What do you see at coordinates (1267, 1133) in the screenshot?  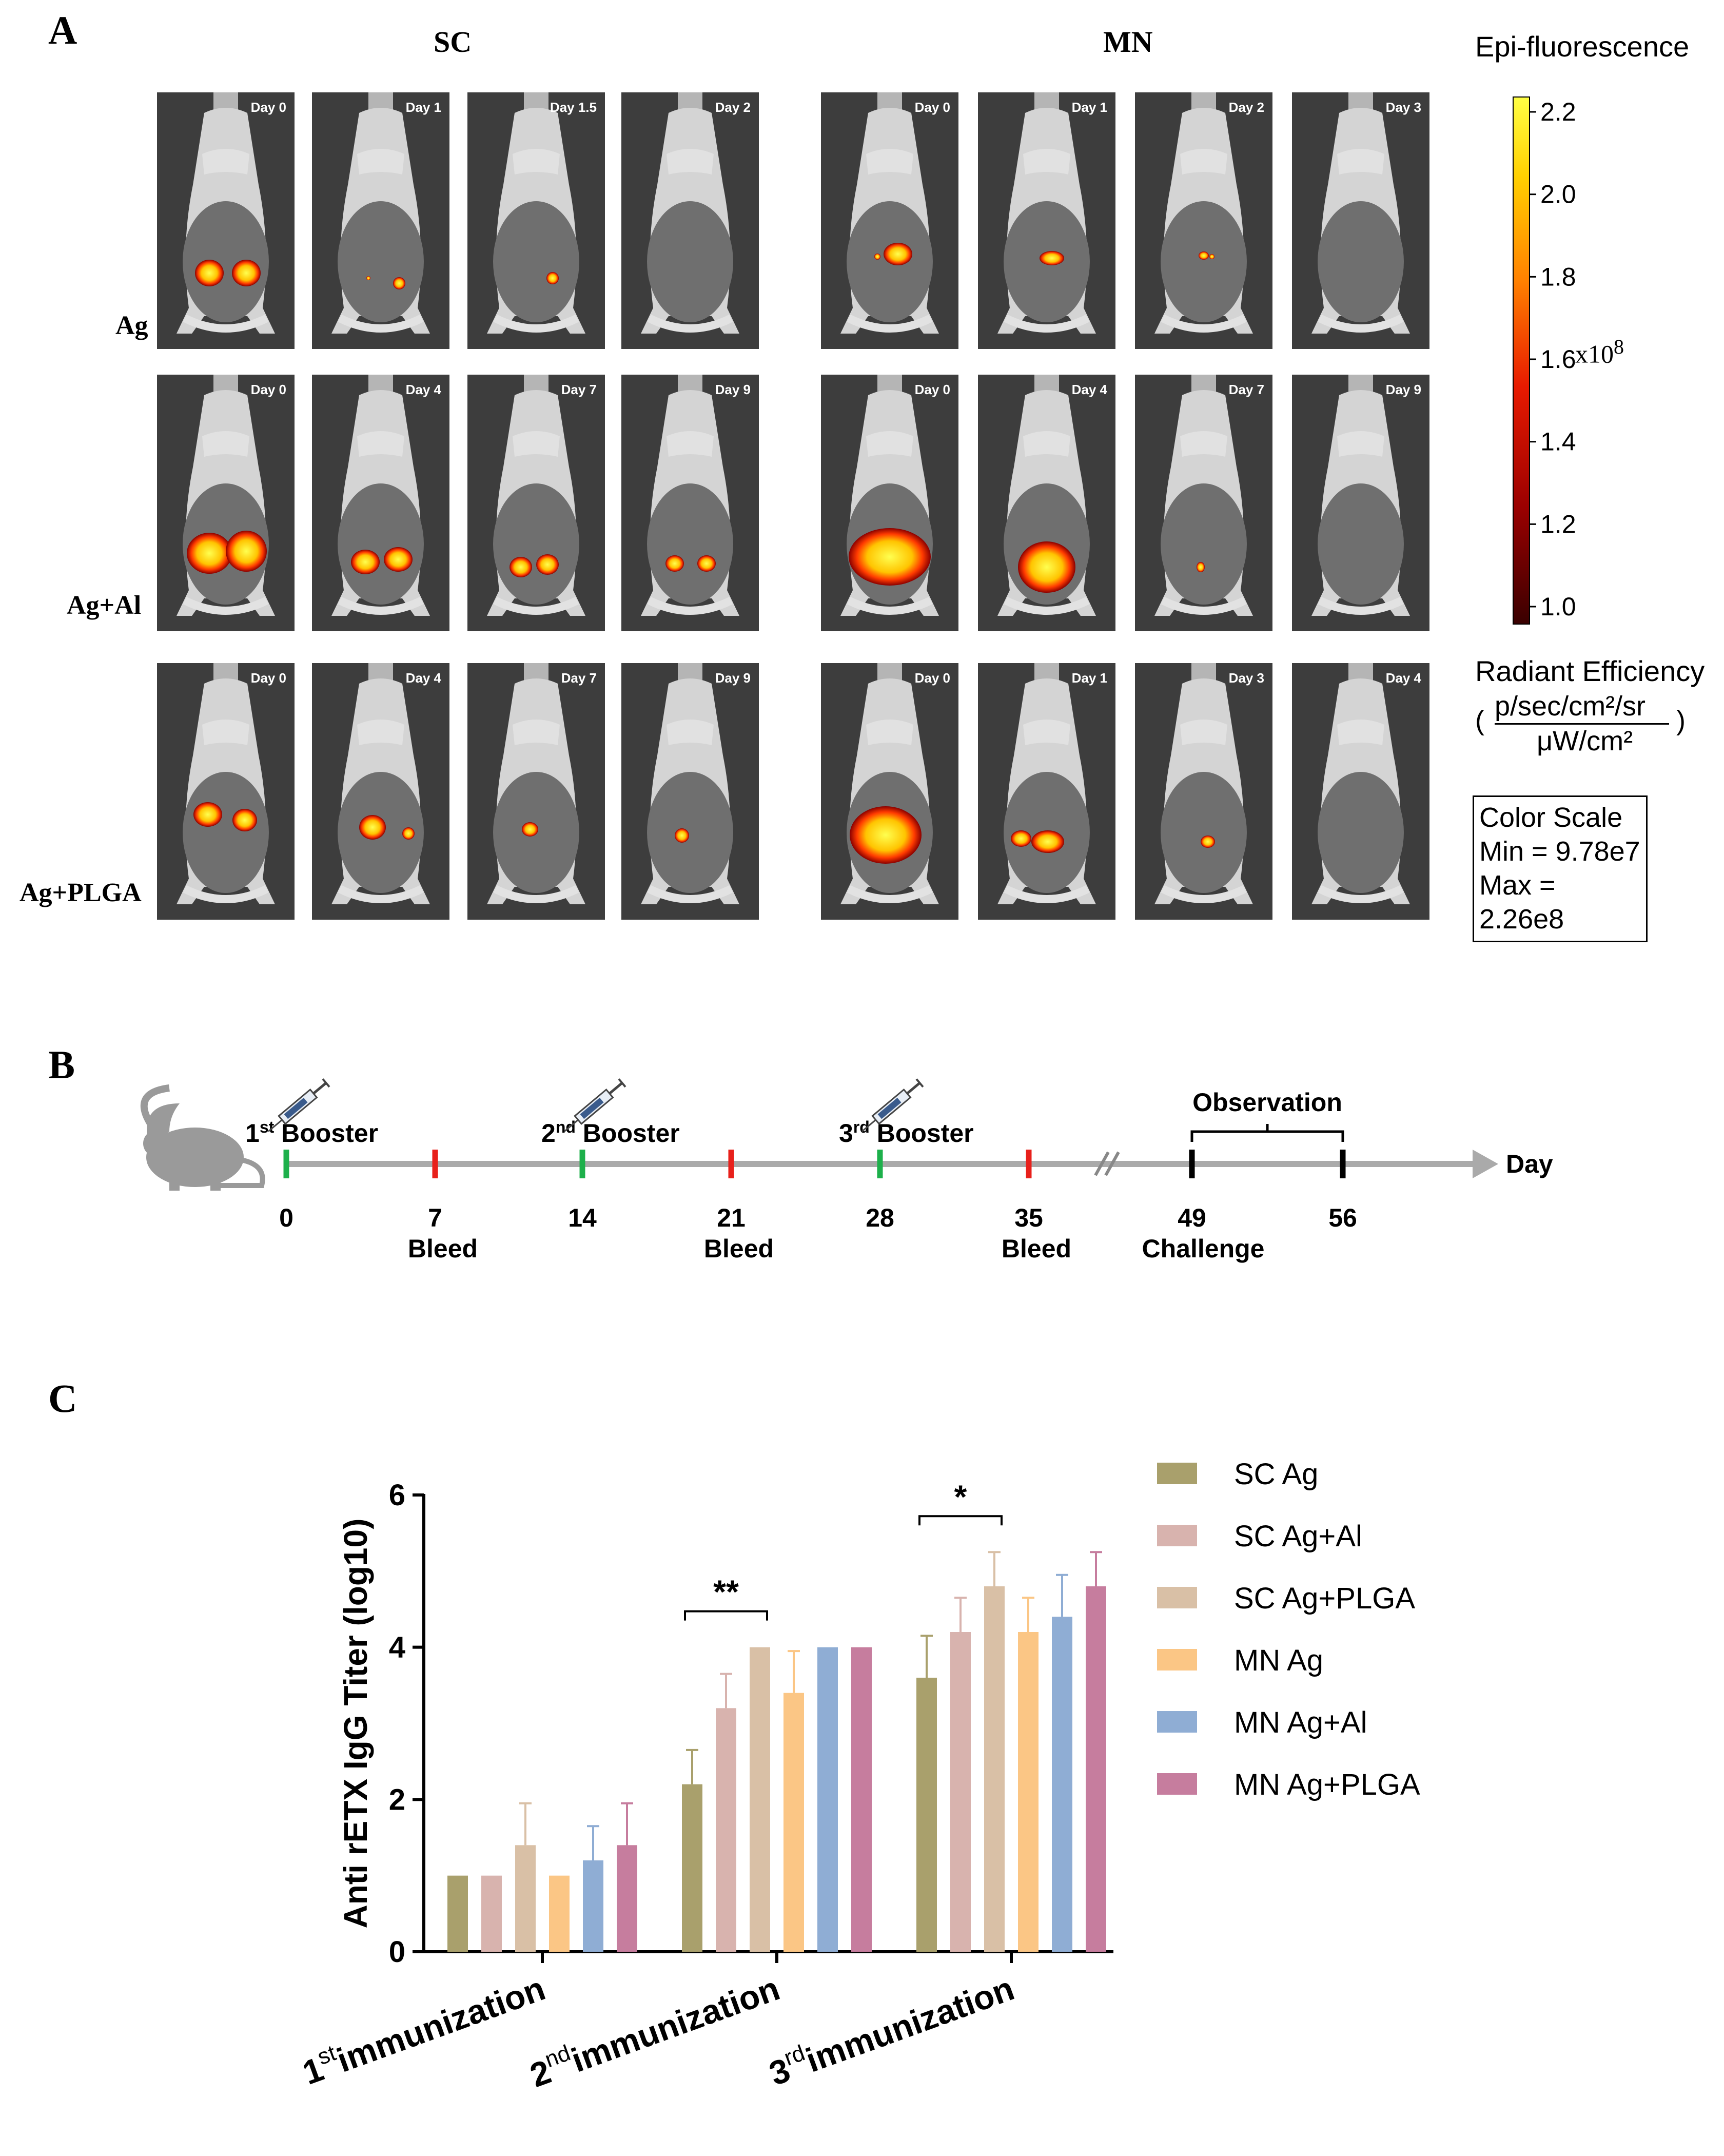 I see `observation-bracket` at bounding box center [1267, 1133].